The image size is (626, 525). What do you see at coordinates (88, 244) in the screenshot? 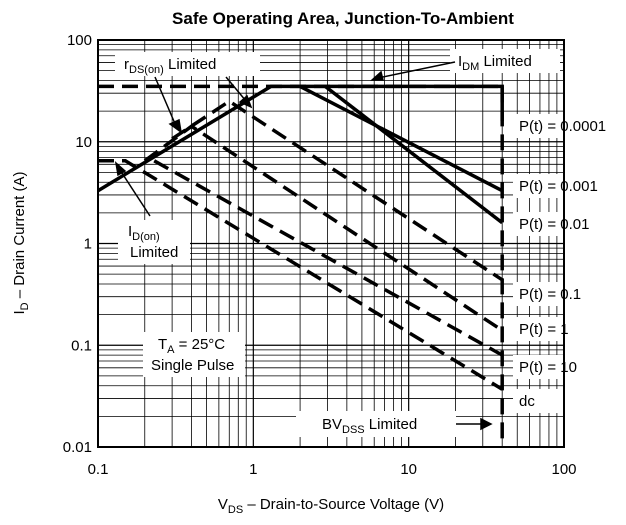
I see `y-tick-label: 1` at bounding box center [88, 244].